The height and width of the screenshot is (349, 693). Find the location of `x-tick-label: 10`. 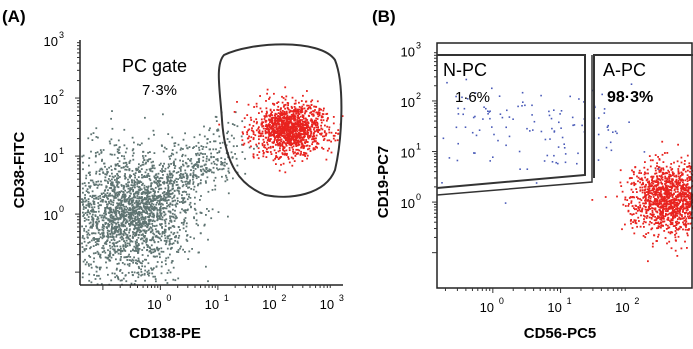

x-tick-label: 10 is located at coordinates (327, 304).